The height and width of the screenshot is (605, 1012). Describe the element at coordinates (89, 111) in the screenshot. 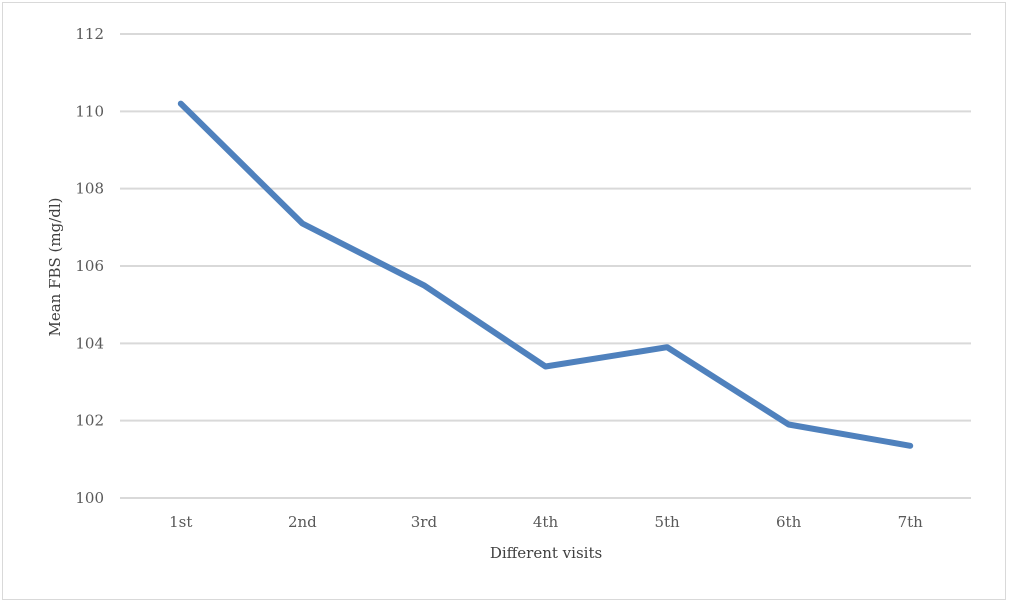

I see `y-tick-label: 110` at that location.